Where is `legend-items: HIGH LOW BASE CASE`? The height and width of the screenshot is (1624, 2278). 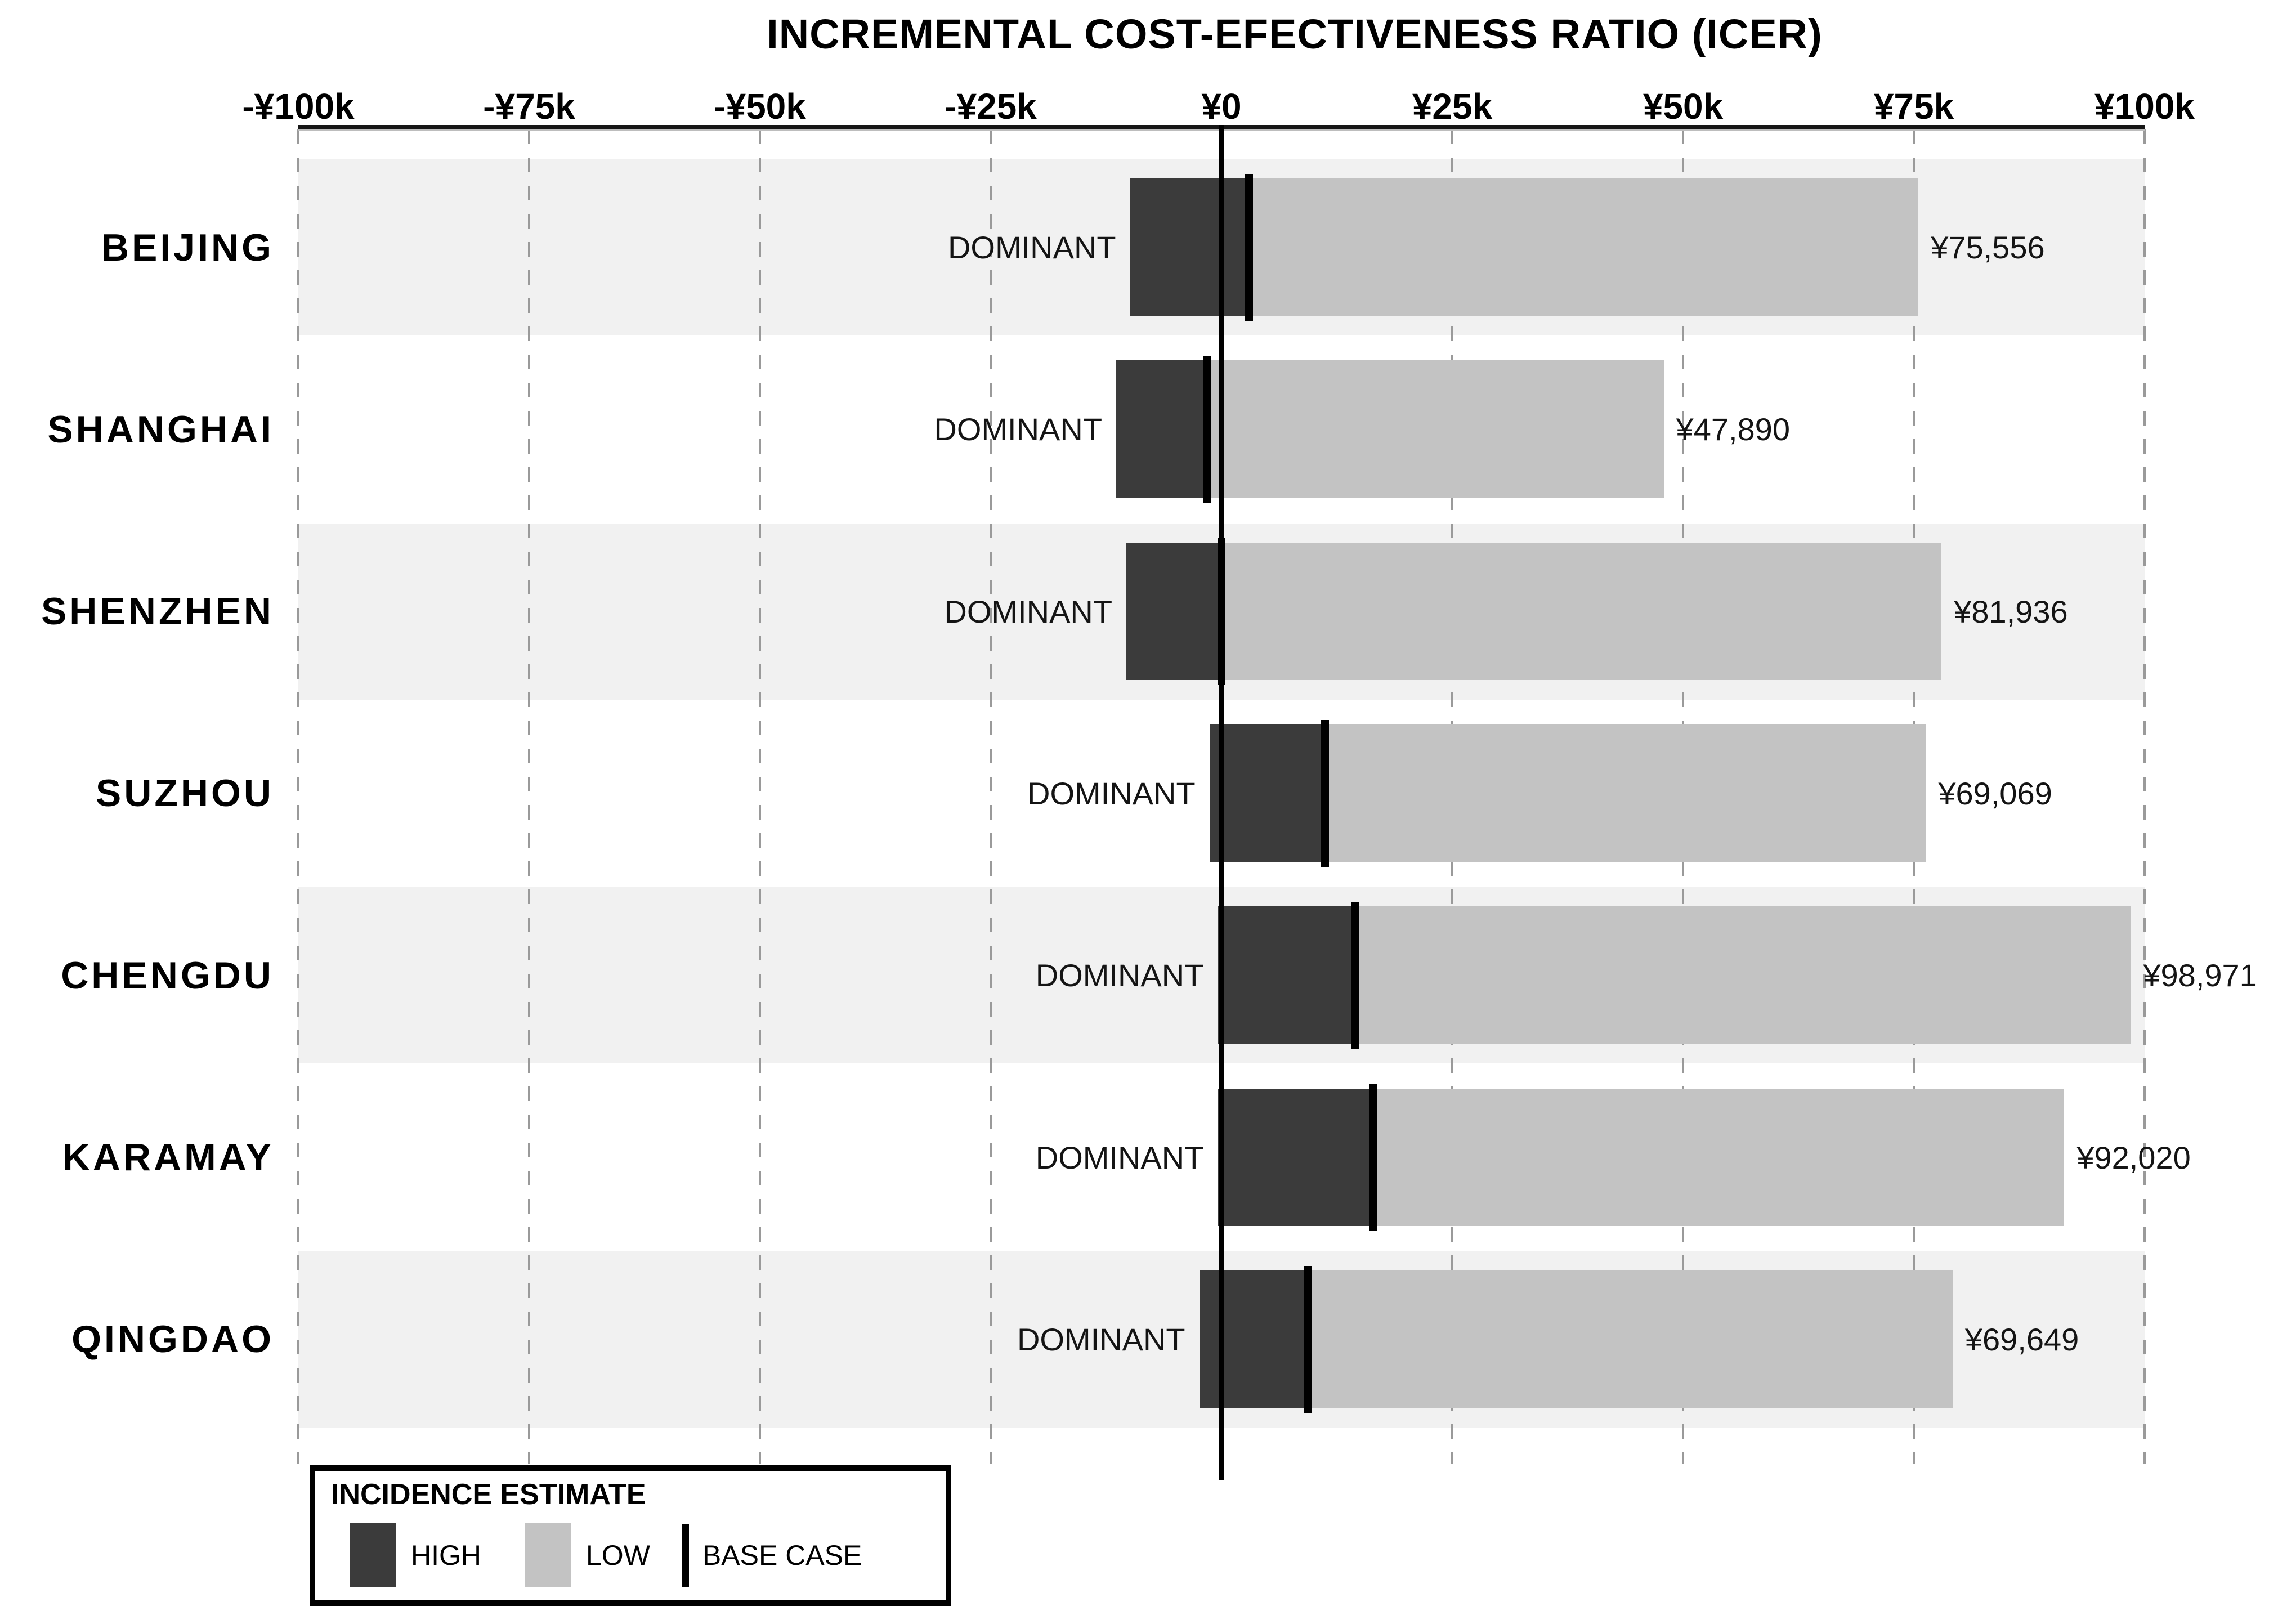
legend-items: HIGH LOW BASE CASE is located at coordinates (606, 1555).